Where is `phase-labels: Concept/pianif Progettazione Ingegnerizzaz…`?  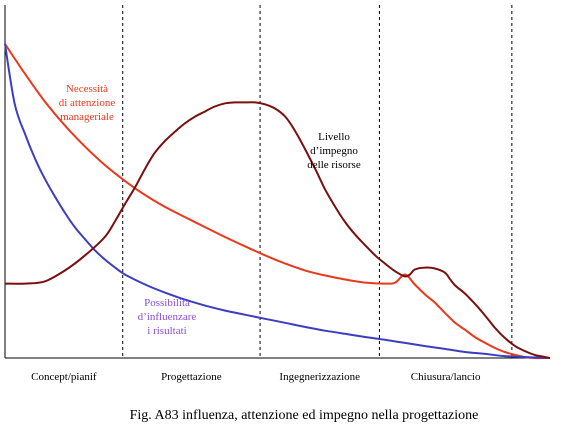
phase-labels: Concept/pianif Progettazione Ingegnerizzaz… is located at coordinates (256, 377).